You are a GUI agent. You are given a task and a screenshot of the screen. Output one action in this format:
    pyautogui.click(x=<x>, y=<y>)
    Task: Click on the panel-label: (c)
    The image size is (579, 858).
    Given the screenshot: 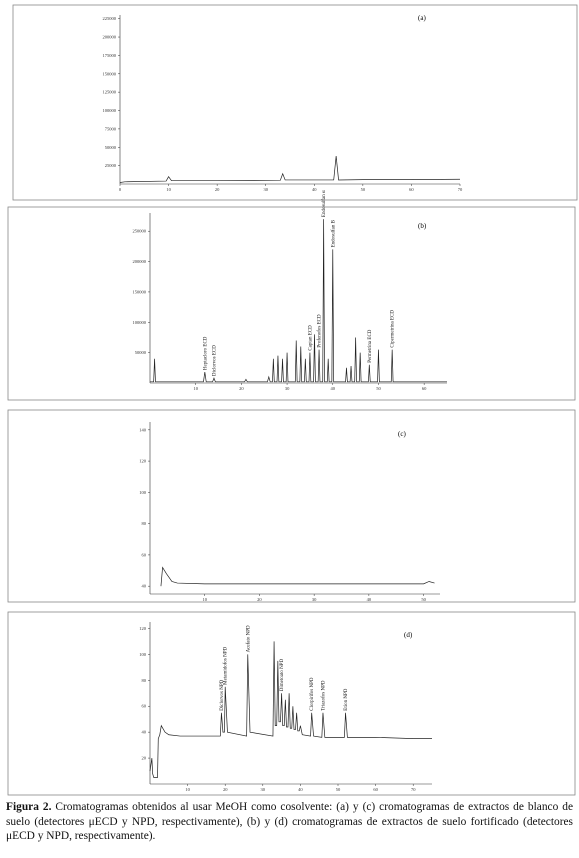 What is the action you would take?
    pyautogui.click(x=402, y=434)
    